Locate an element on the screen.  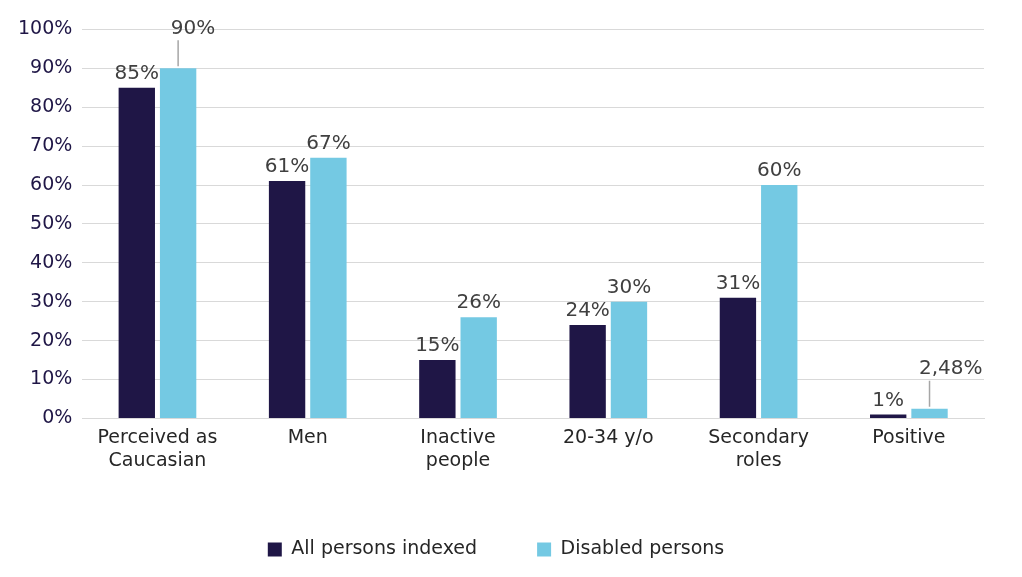
y-tick-label: 0% is located at coordinates (57, 416).